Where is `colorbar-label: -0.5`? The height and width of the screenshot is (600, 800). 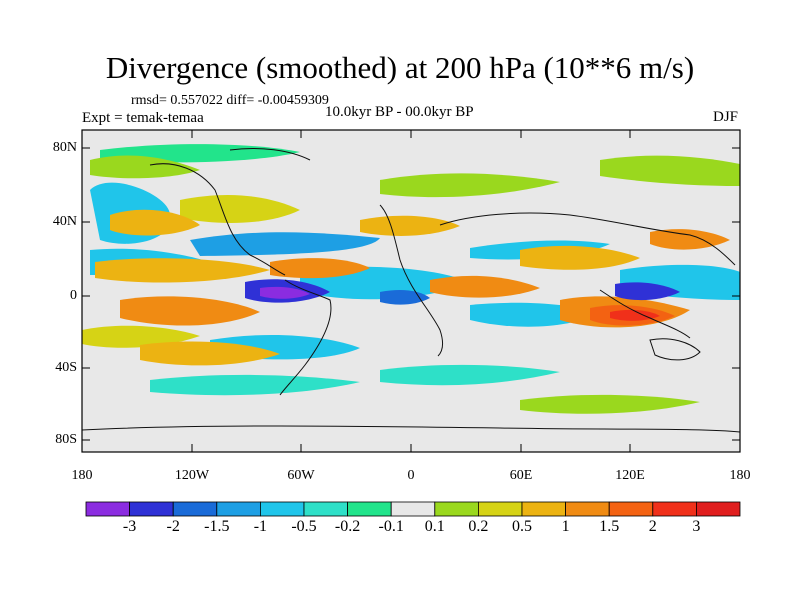
colorbar-label: -0.5 is located at coordinates (304, 526).